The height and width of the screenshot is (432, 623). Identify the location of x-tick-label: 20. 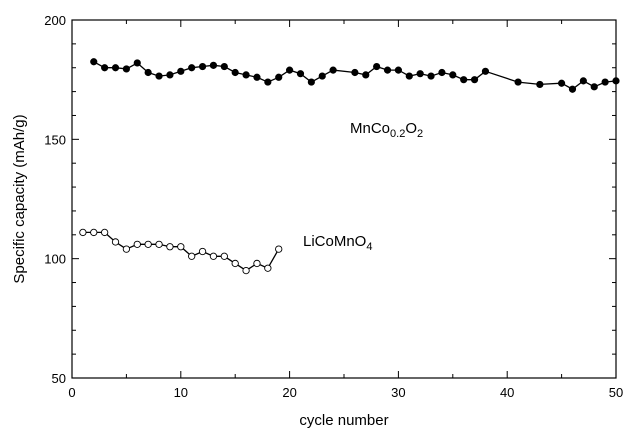
(289, 392).